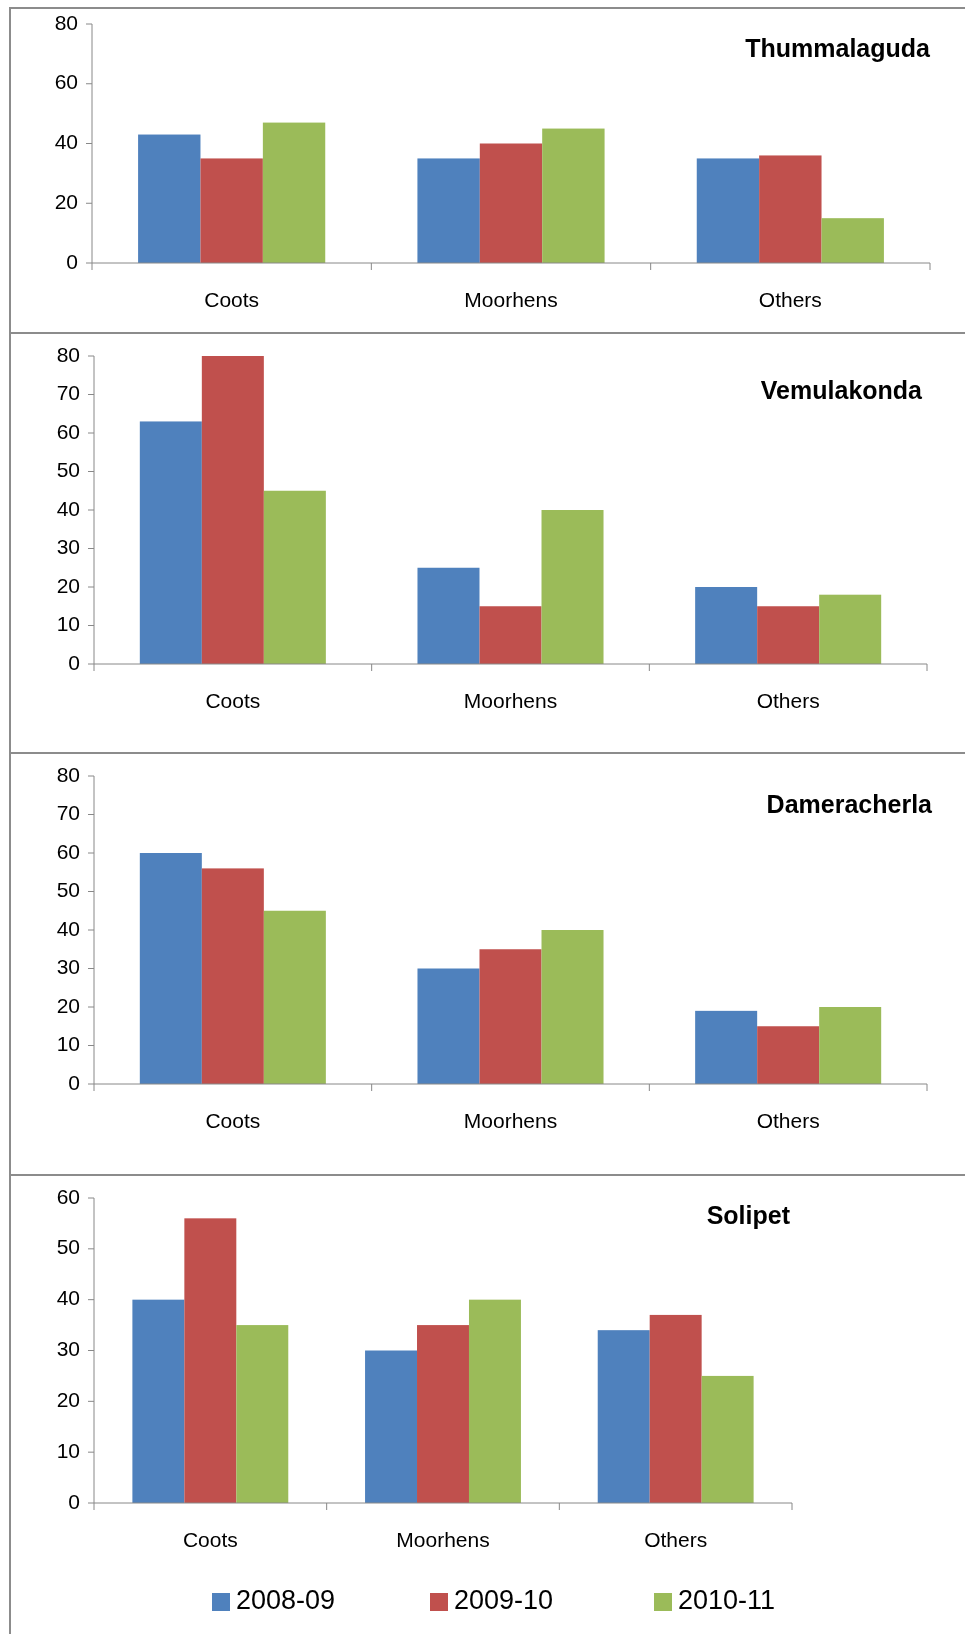  I want to click on legend-label: 2008-09, so click(286, 1600).